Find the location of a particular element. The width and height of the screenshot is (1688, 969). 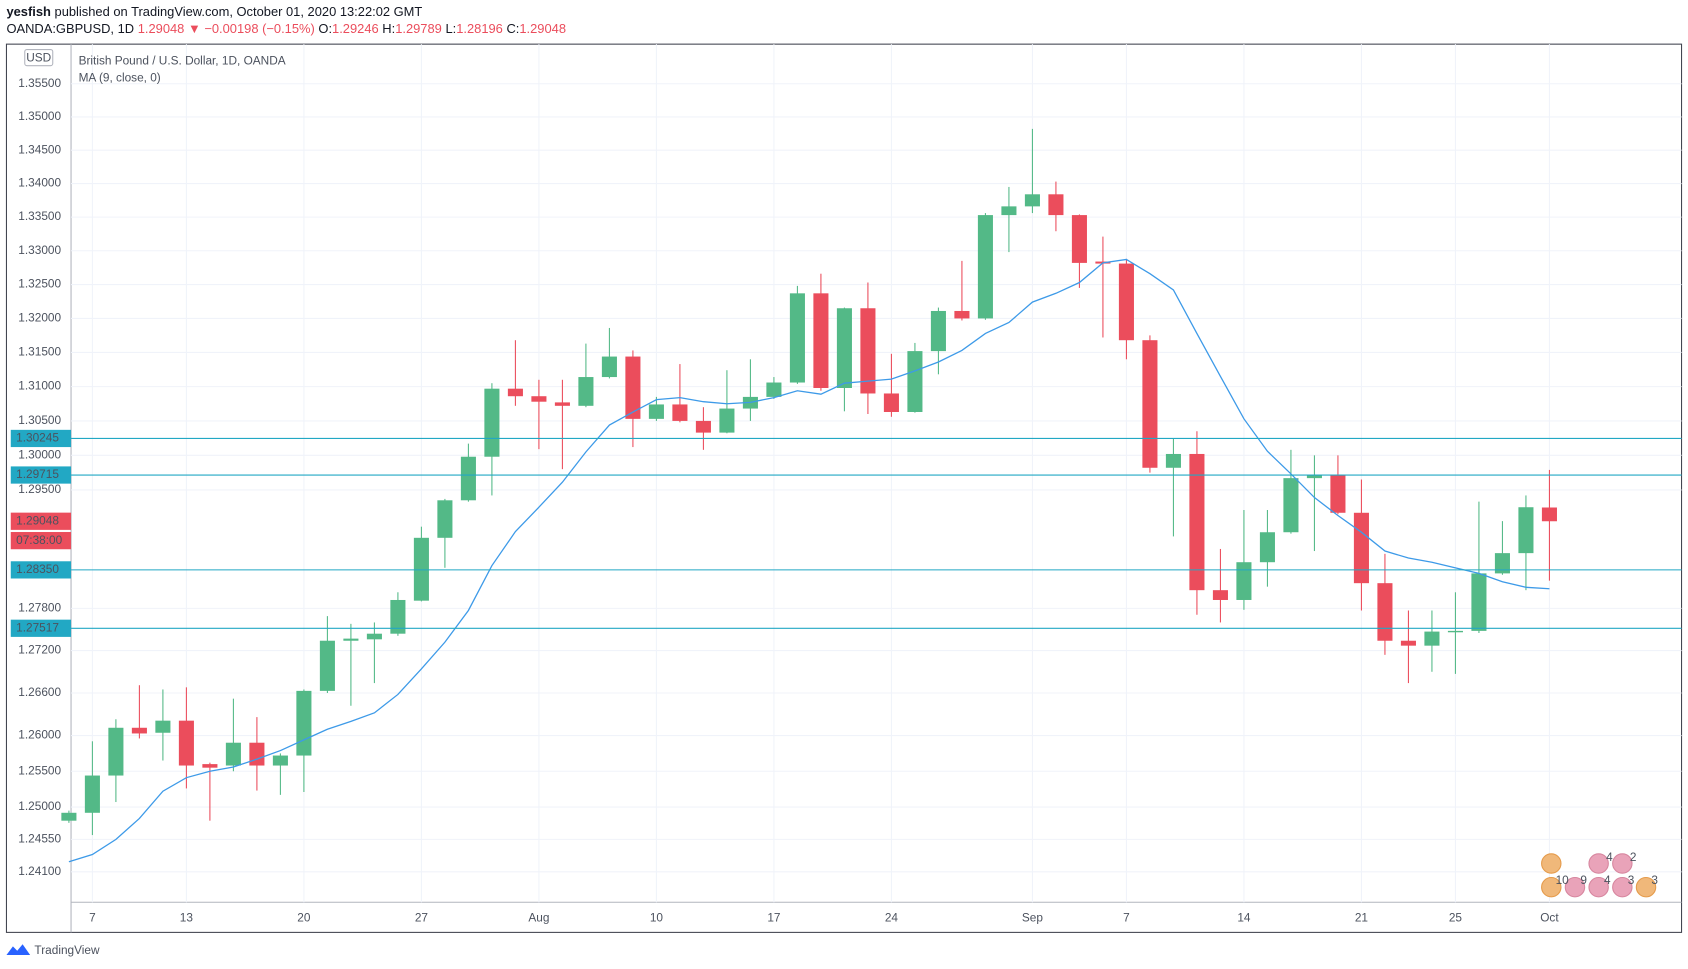

x-tick-label: Sep is located at coordinates (1032, 918).